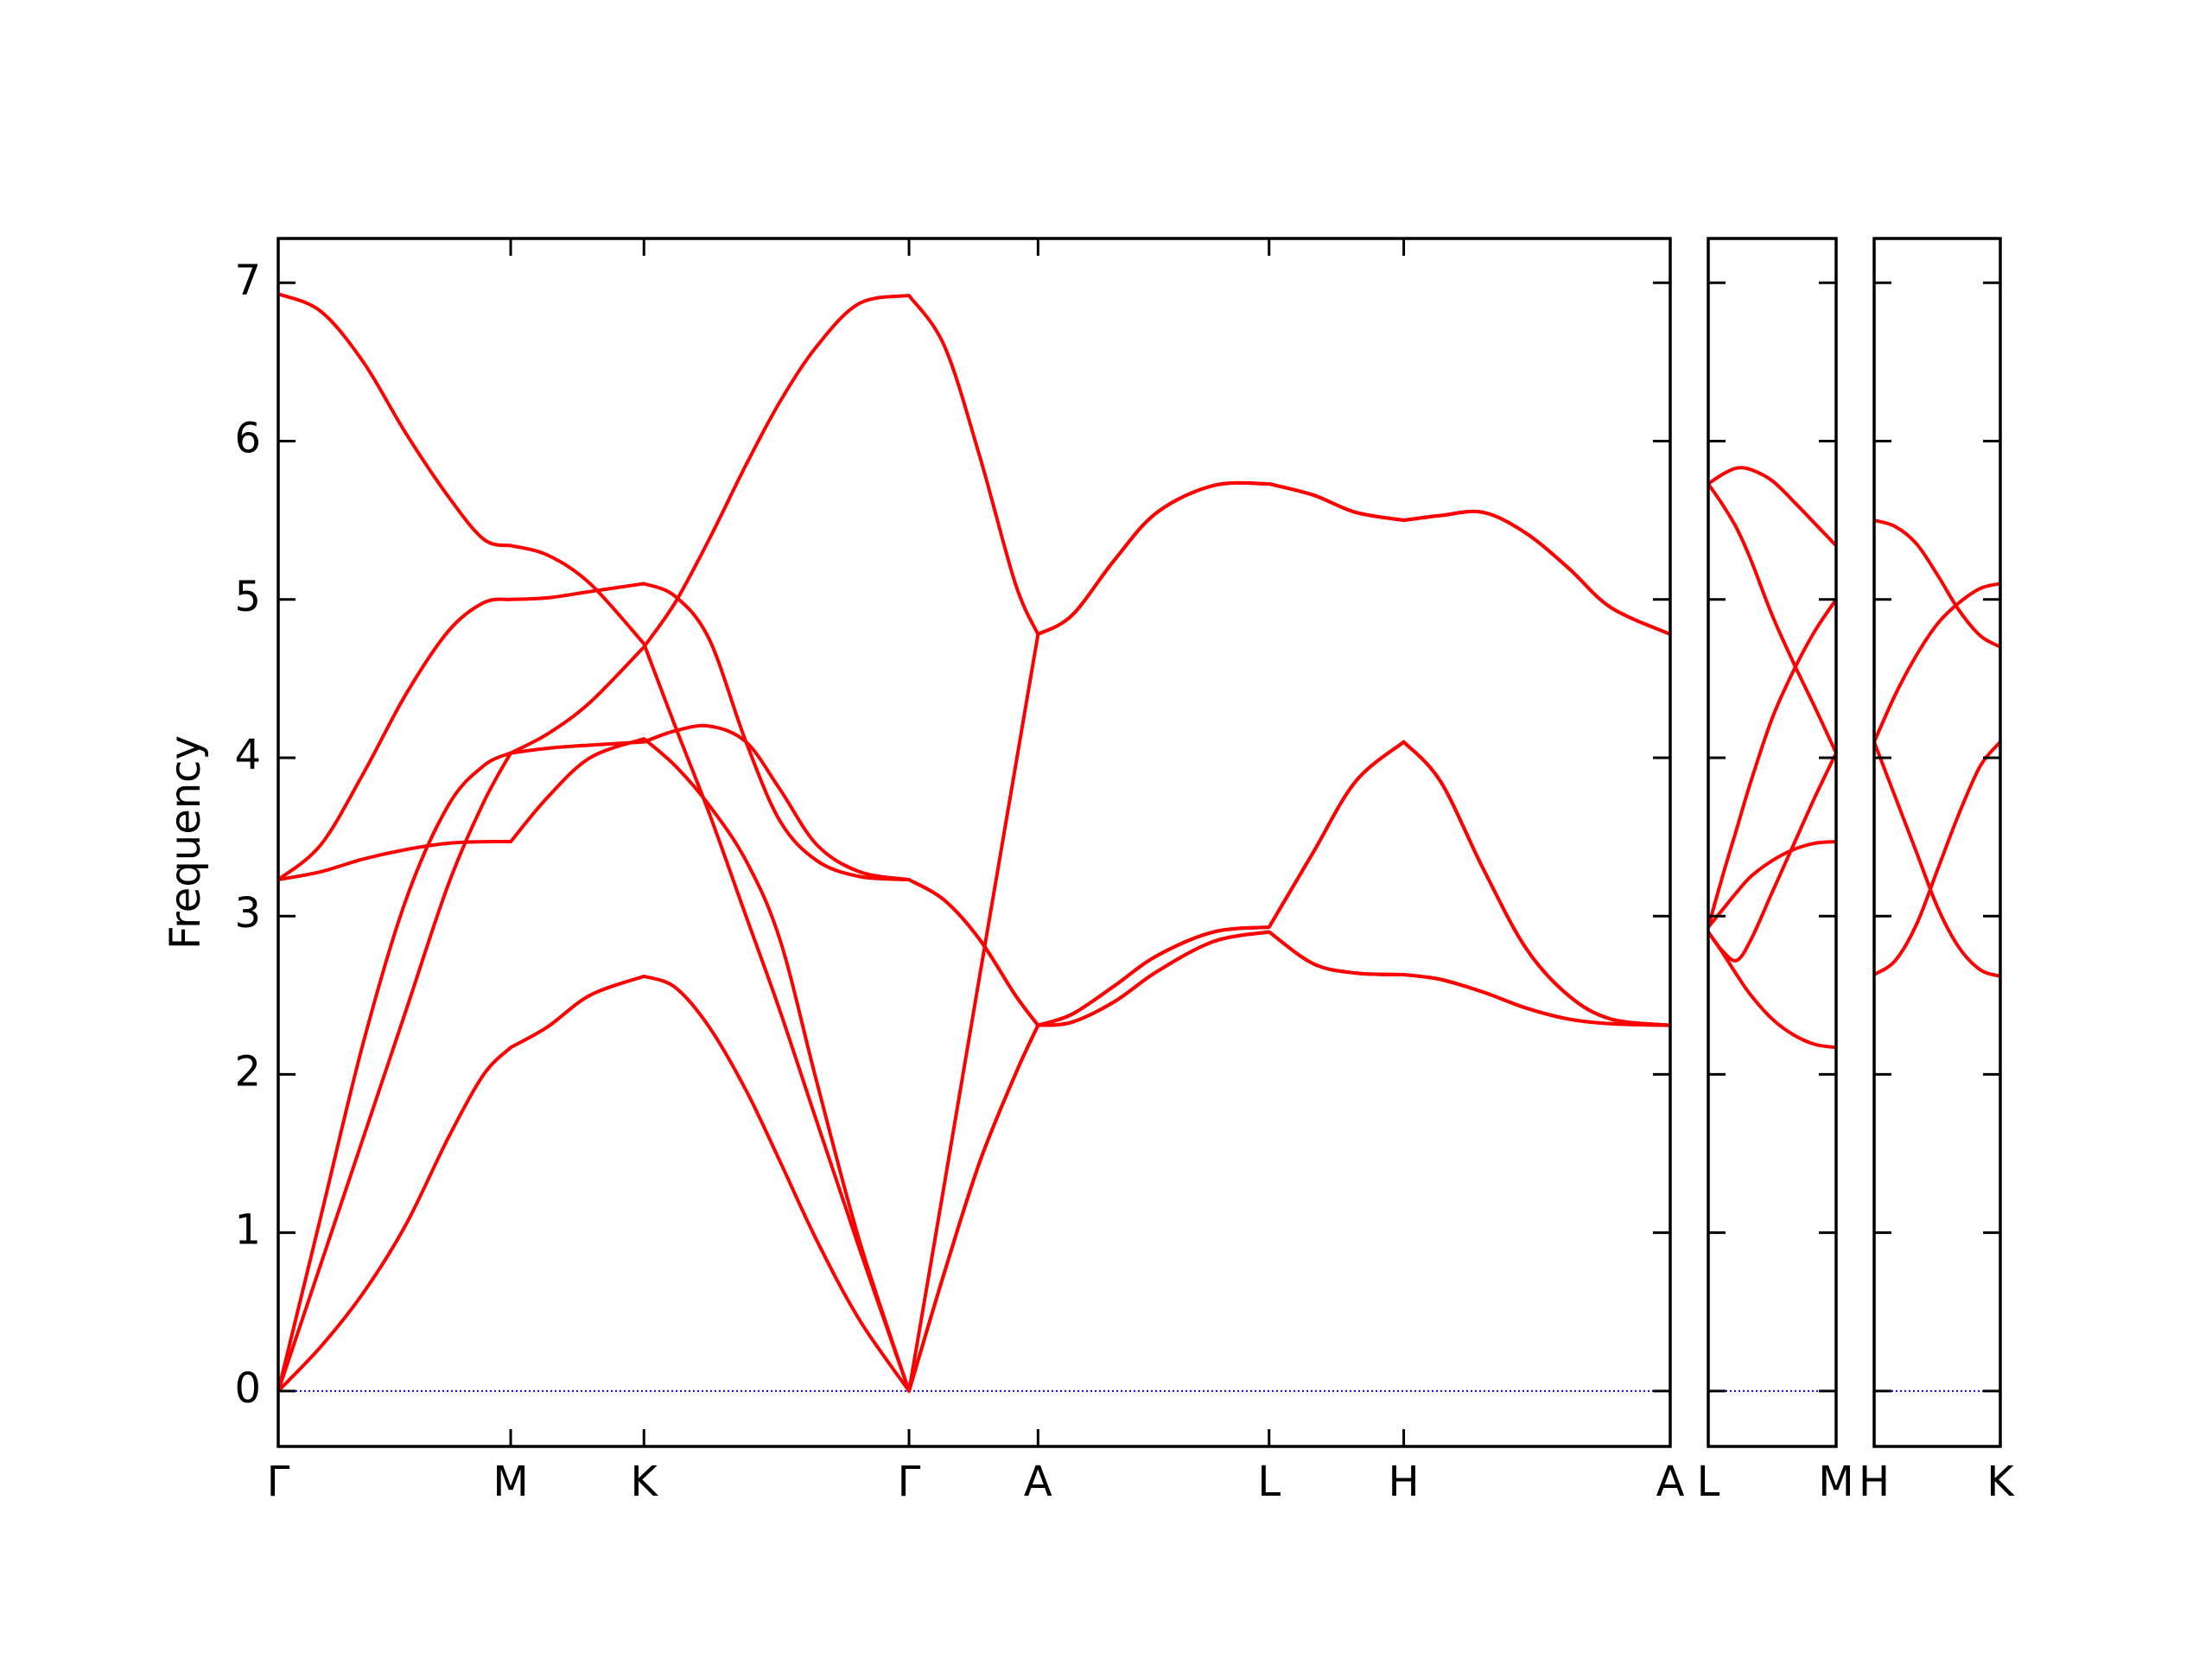 The height and width of the screenshot is (1659, 2212). What do you see at coordinates (247, 1230) in the screenshot?
I see `y-tick-label: 1` at bounding box center [247, 1230].